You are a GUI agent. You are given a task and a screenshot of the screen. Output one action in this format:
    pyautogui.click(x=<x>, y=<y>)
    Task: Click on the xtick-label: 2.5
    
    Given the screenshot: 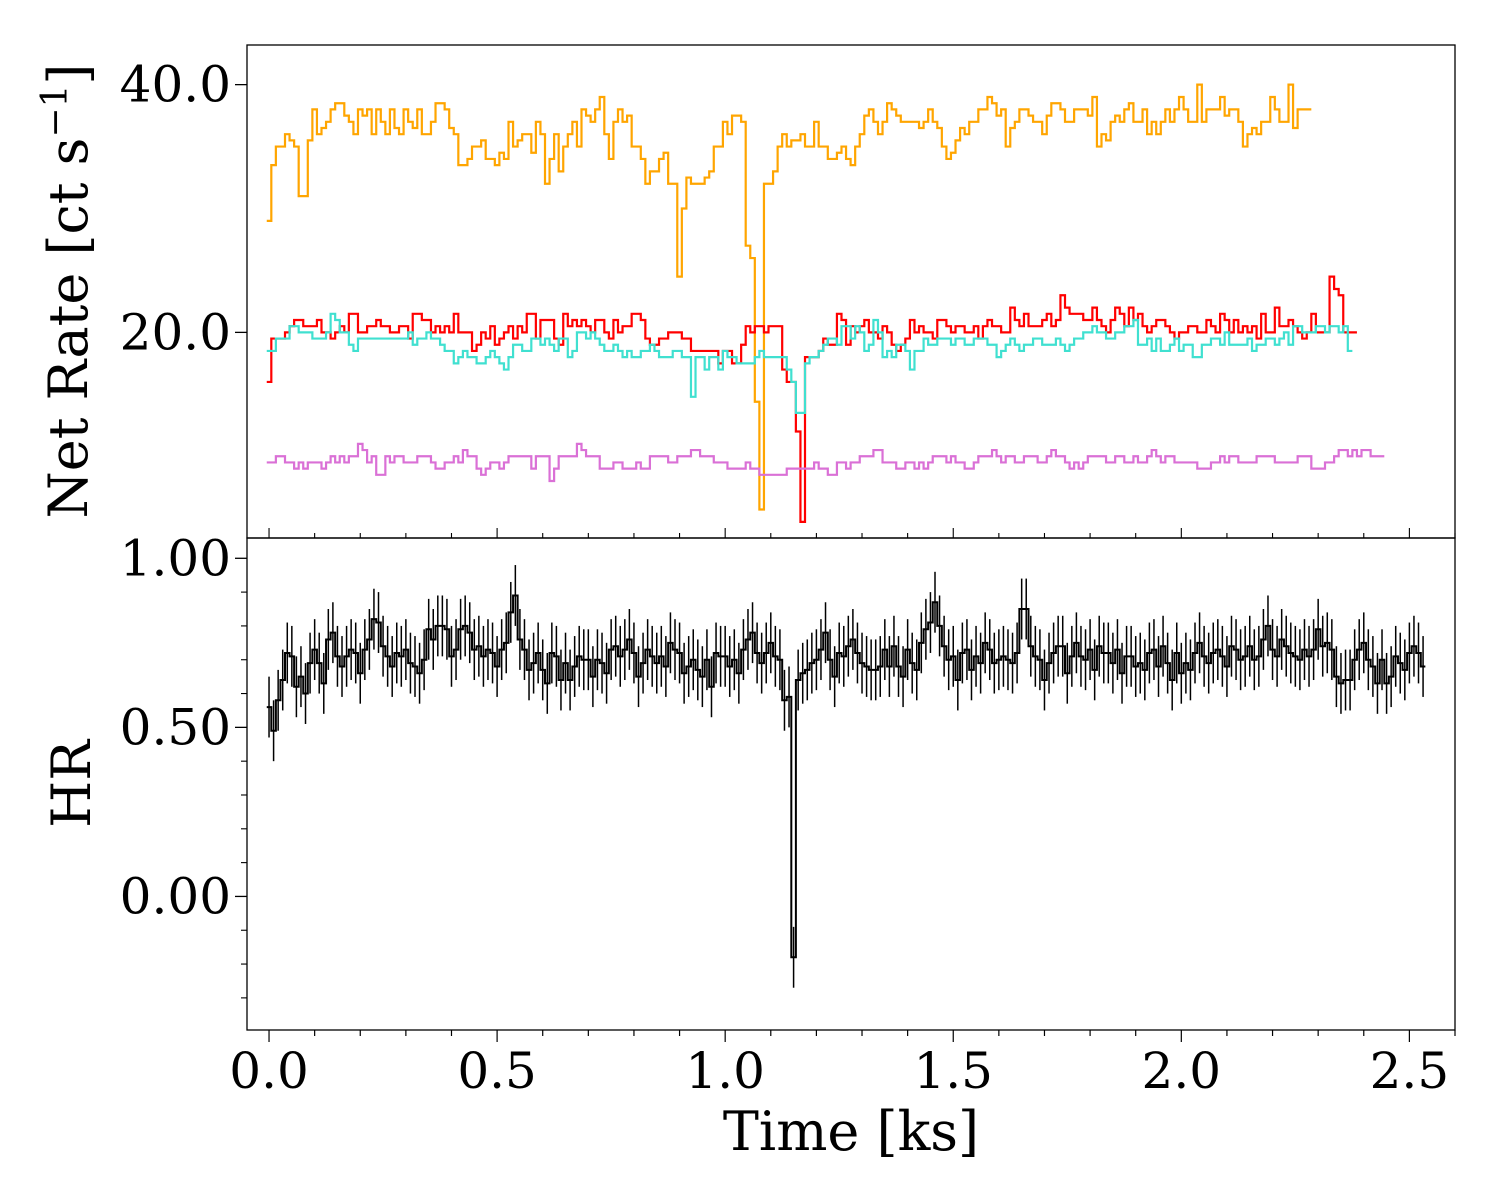 What is the action you would take?
    pyautogui.click(x=1410, y=1071)
    